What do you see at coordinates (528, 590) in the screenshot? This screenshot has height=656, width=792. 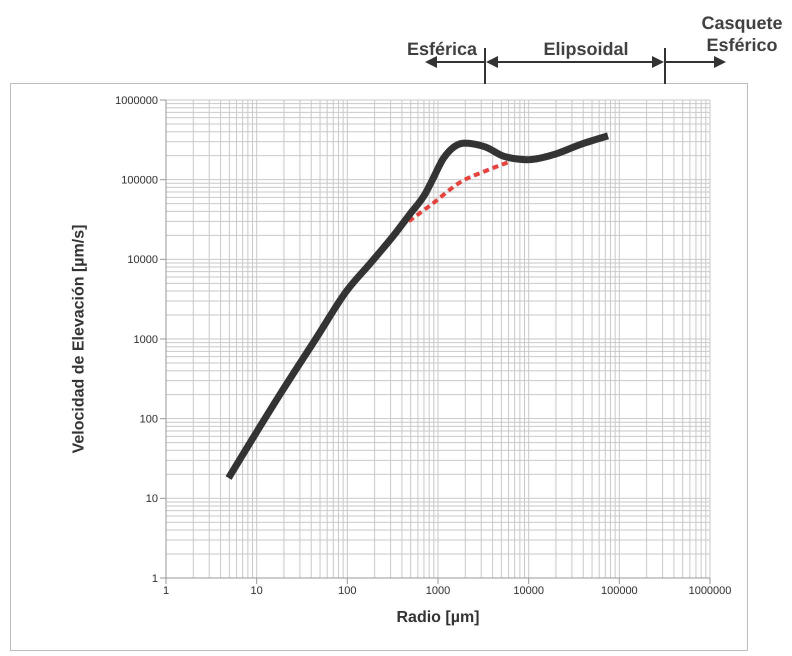 I see `x-tick-label: 10000` at bounding box center [528, 590].